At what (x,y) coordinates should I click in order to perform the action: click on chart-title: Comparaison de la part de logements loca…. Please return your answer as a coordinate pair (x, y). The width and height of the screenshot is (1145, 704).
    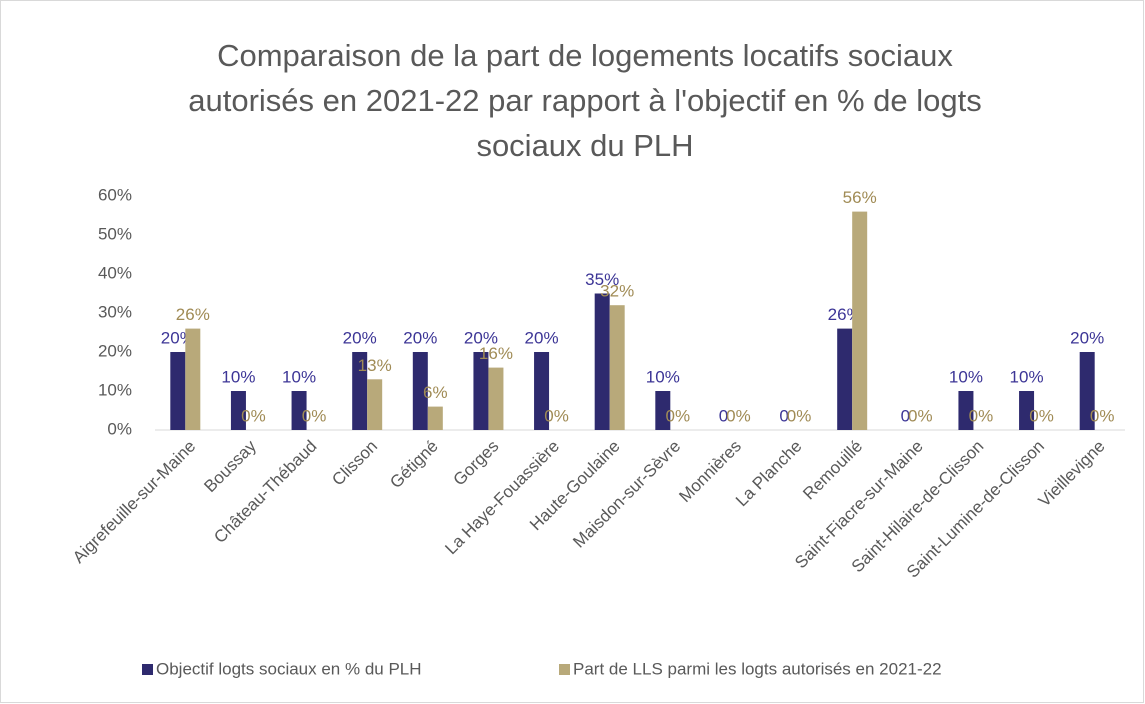
    Looking at the image, I should click on (585, 55).